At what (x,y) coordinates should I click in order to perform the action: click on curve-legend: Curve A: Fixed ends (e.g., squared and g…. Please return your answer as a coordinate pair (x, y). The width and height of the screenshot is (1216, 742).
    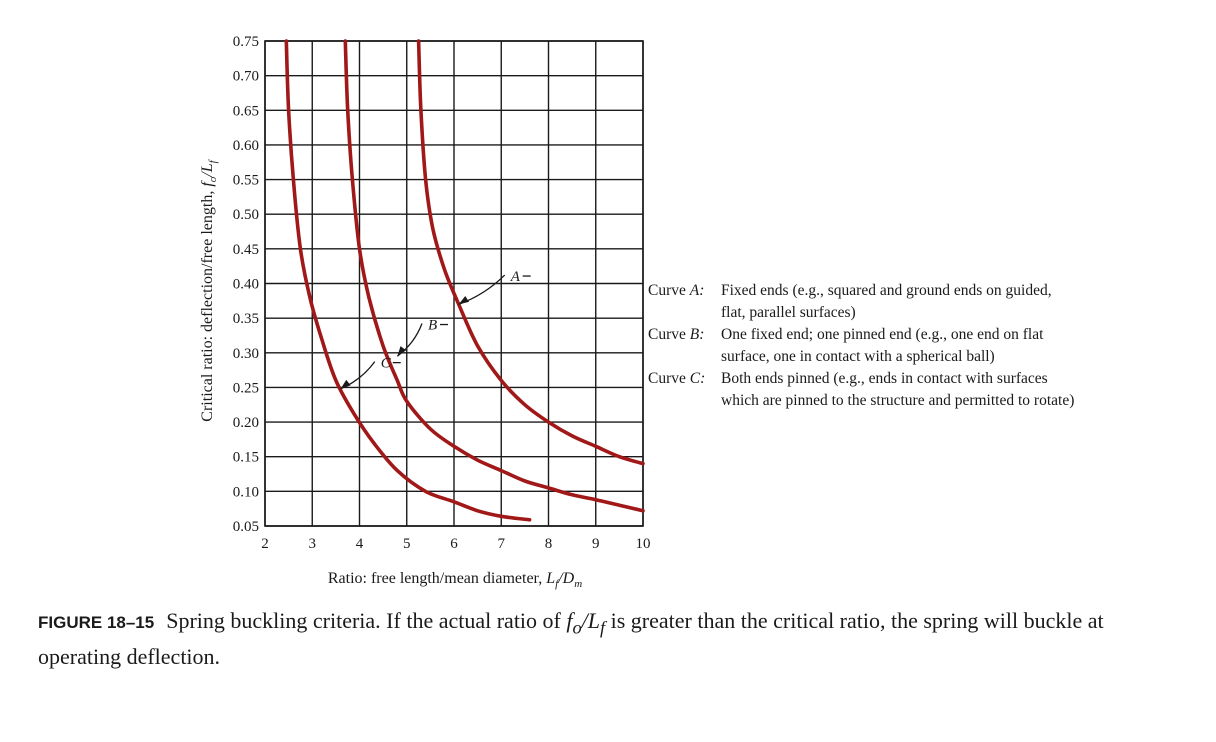
    Looking at the image, I should click on (863, 346).